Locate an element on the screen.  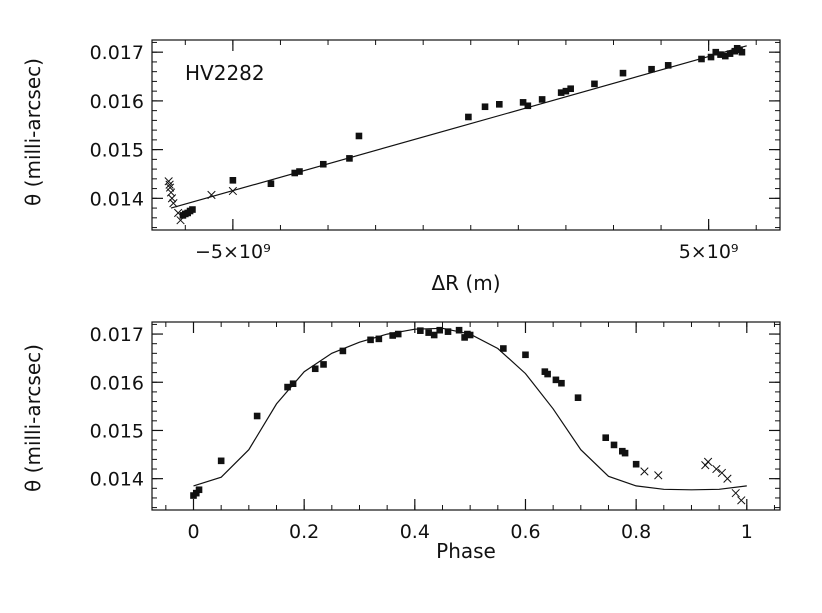
x-tick-label: 0 is located at coordinates (193, 532).